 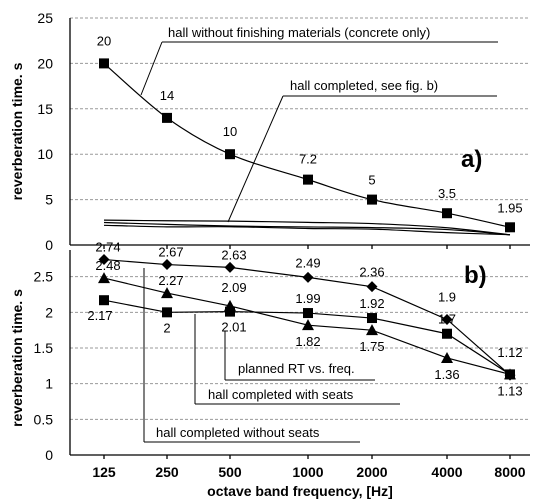 What do you see at coordinates (49, 312) in the screenshot?
I see `panel-b-y-tick-label: 2` at bounding box center [49, 312].